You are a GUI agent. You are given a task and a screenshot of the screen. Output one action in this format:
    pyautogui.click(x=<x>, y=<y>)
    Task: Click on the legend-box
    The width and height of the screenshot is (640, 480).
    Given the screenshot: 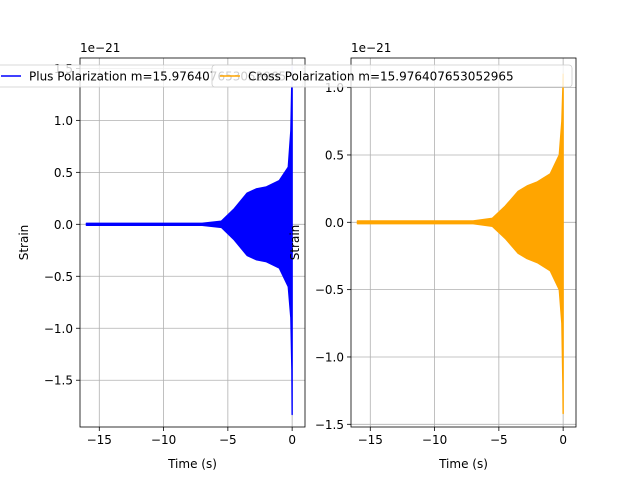 What is the action you would take?
    pyautogui.click(x=392, y=76)
    